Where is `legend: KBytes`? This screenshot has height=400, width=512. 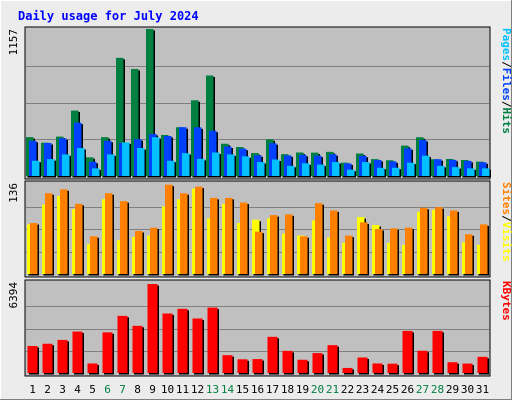 legend: KBytes is located at coordinates (506, 301).